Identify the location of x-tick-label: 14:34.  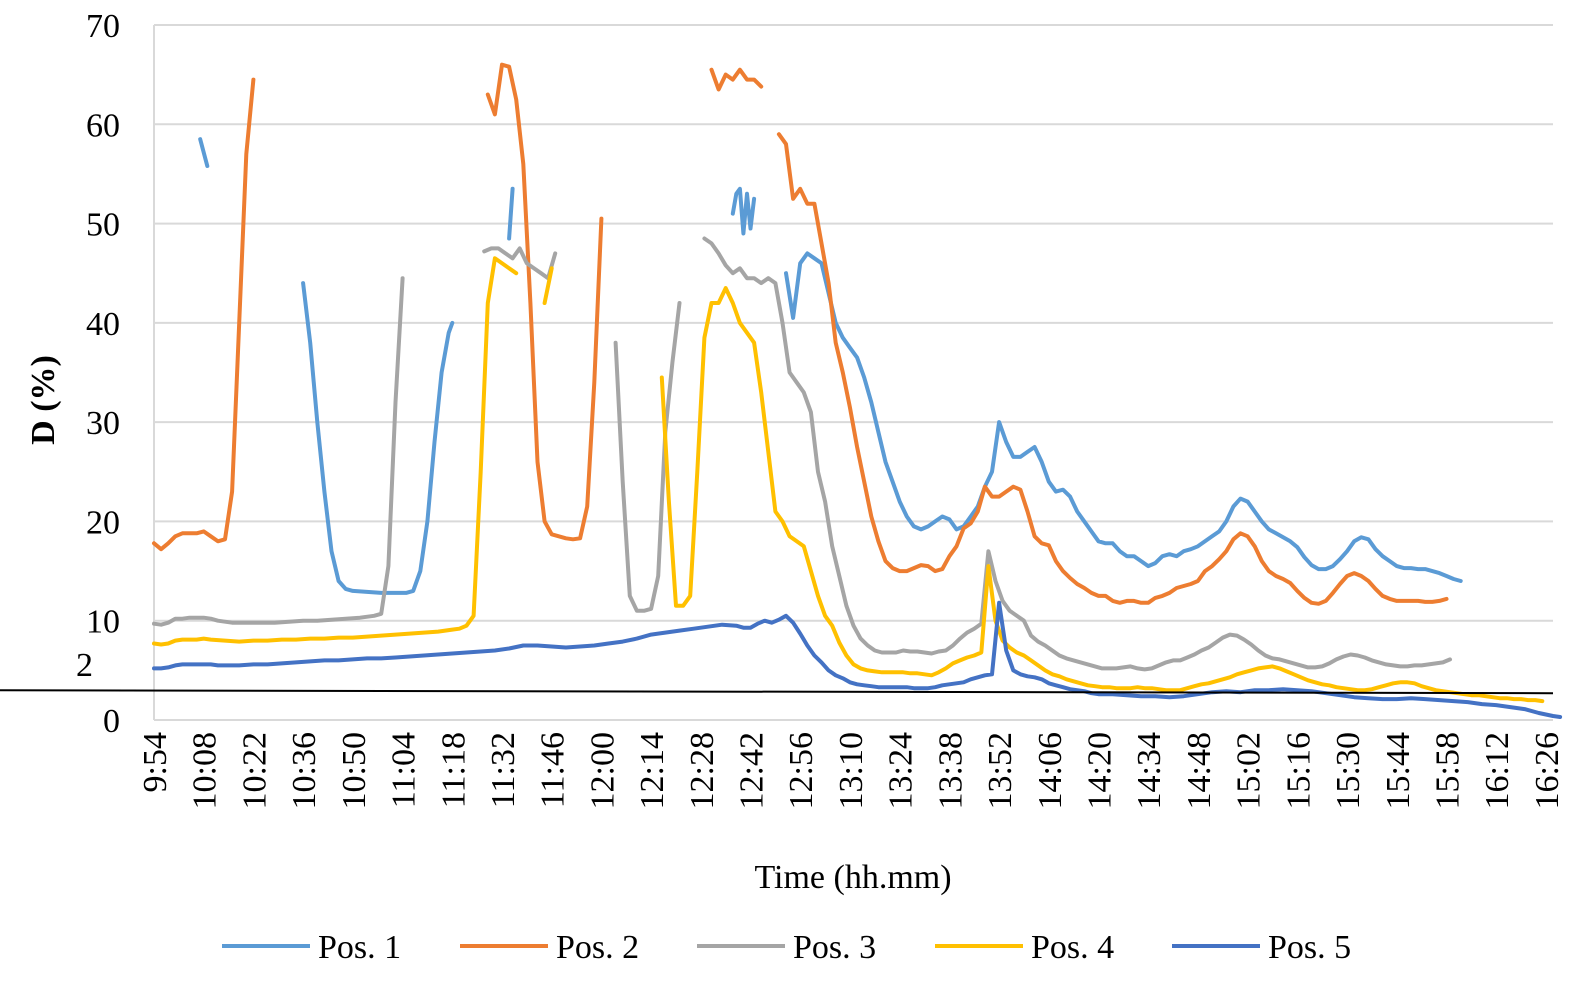
(1149, 770).